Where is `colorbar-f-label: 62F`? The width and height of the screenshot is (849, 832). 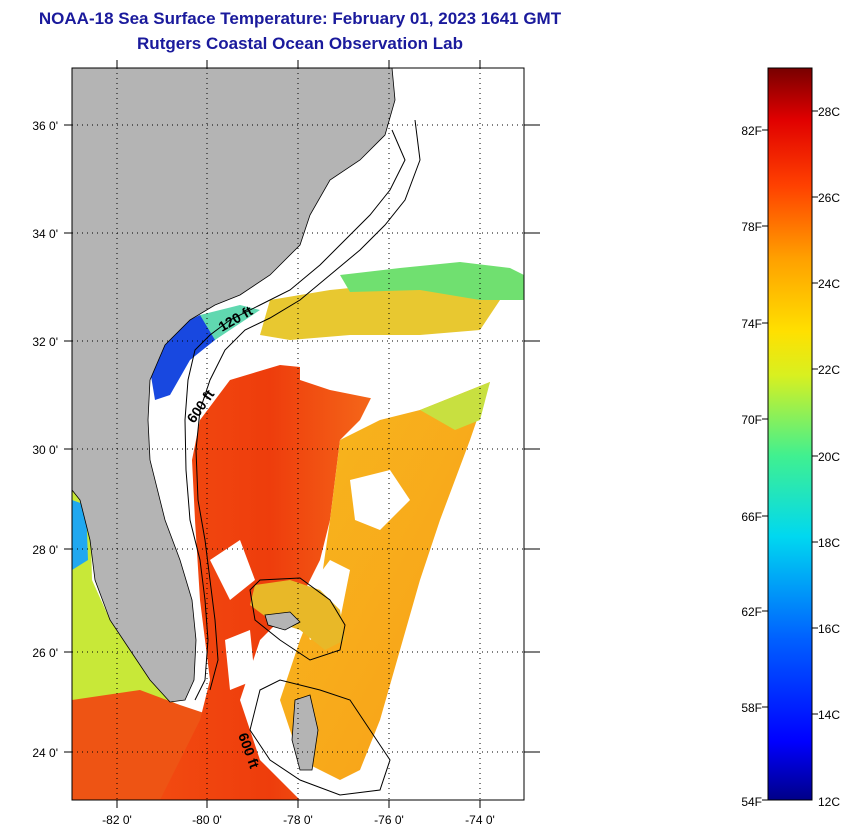 colorbar-f-label: 62F is located at coordinates (751, 612).